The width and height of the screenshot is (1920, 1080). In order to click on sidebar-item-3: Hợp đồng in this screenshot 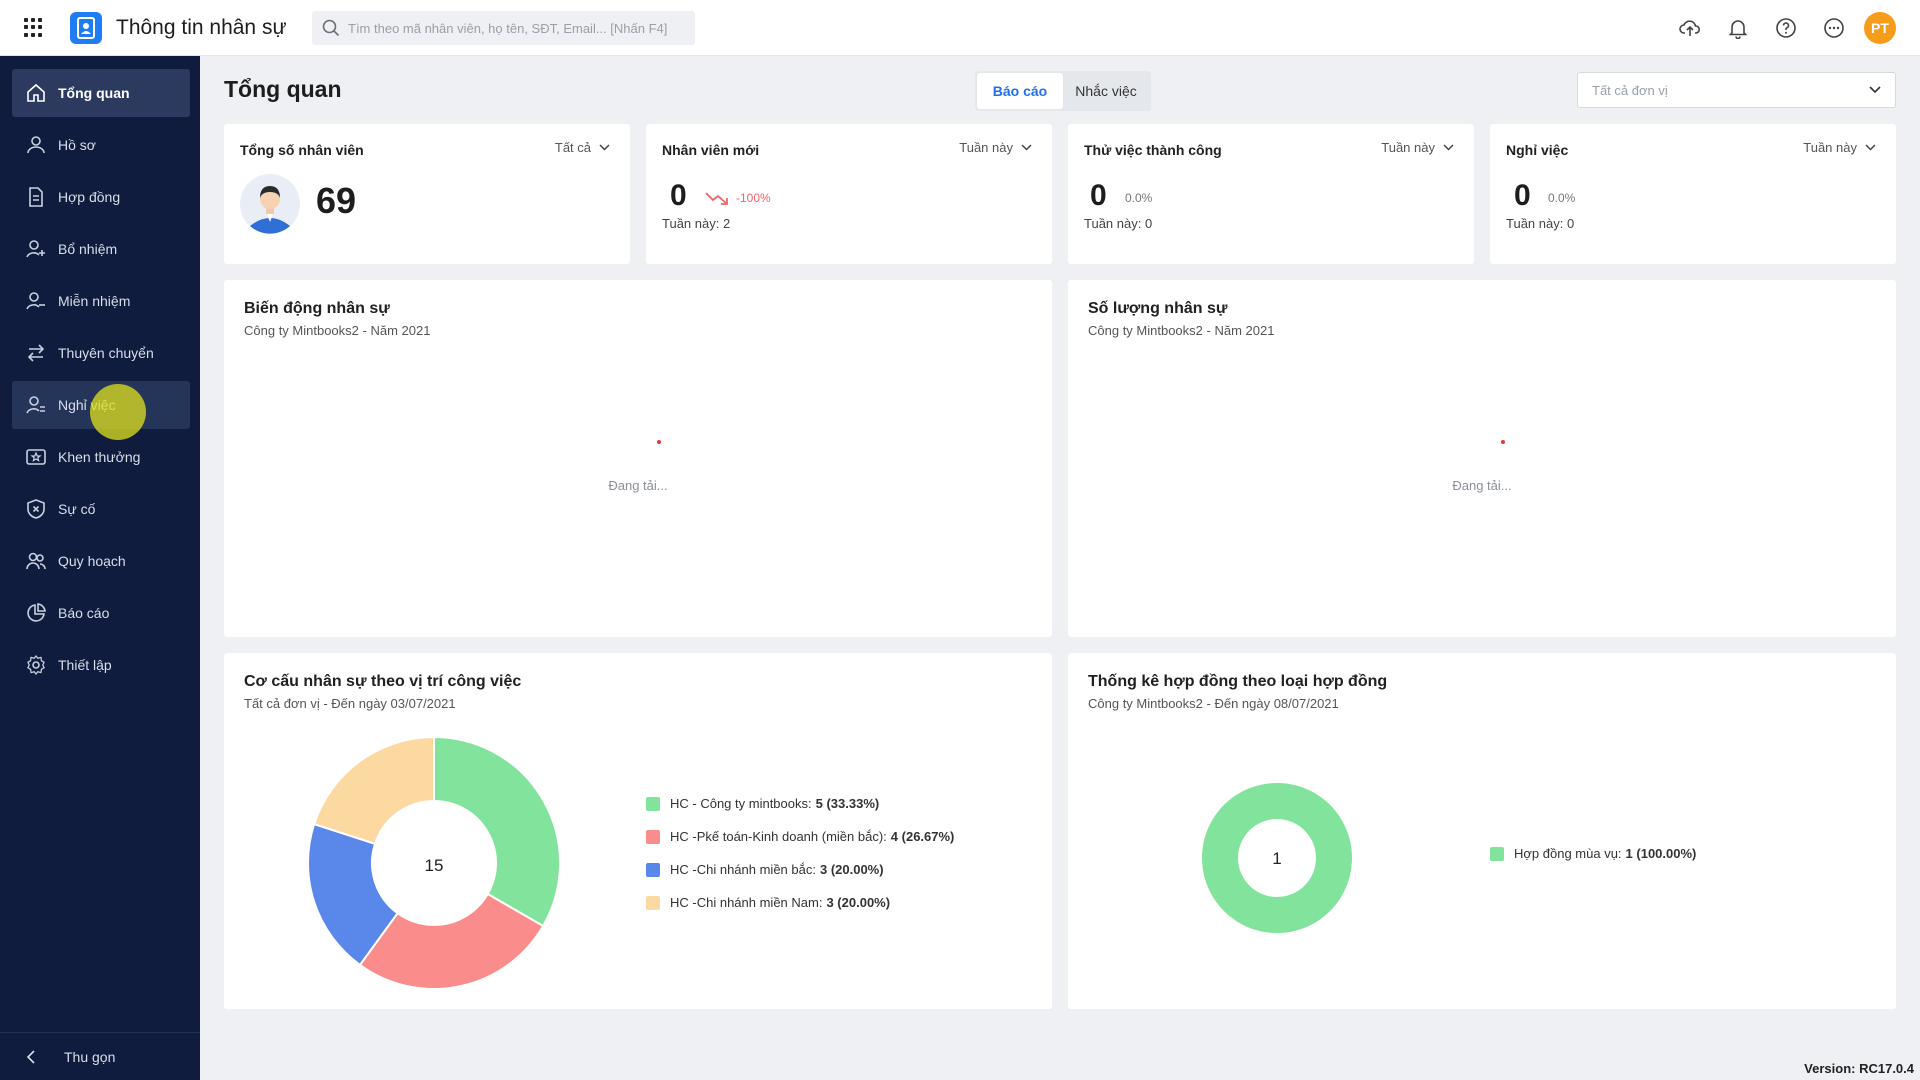, I will do `click(101, 197)`.